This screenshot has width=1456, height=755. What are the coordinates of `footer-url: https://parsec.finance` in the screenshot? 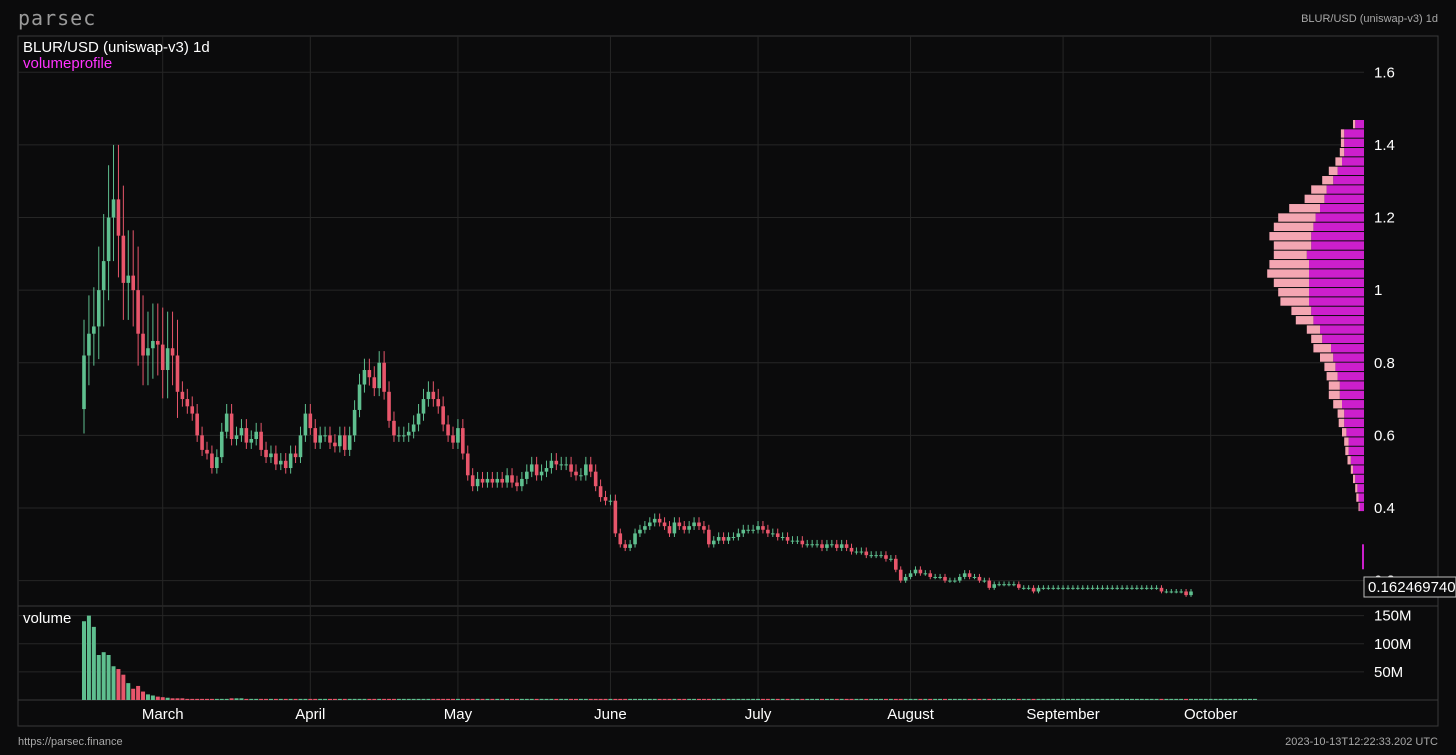 It's located at (70, 742).